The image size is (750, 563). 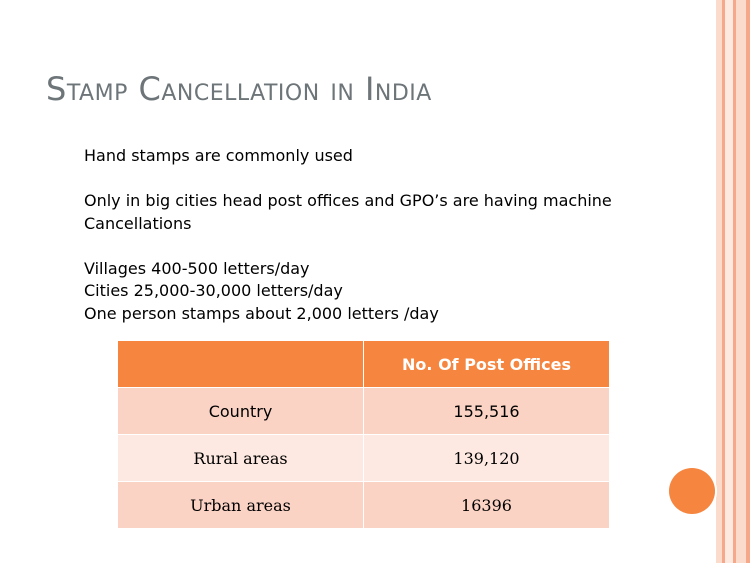 I want to click on table-row: Urban areas 16396, so click(x=363, y=505).